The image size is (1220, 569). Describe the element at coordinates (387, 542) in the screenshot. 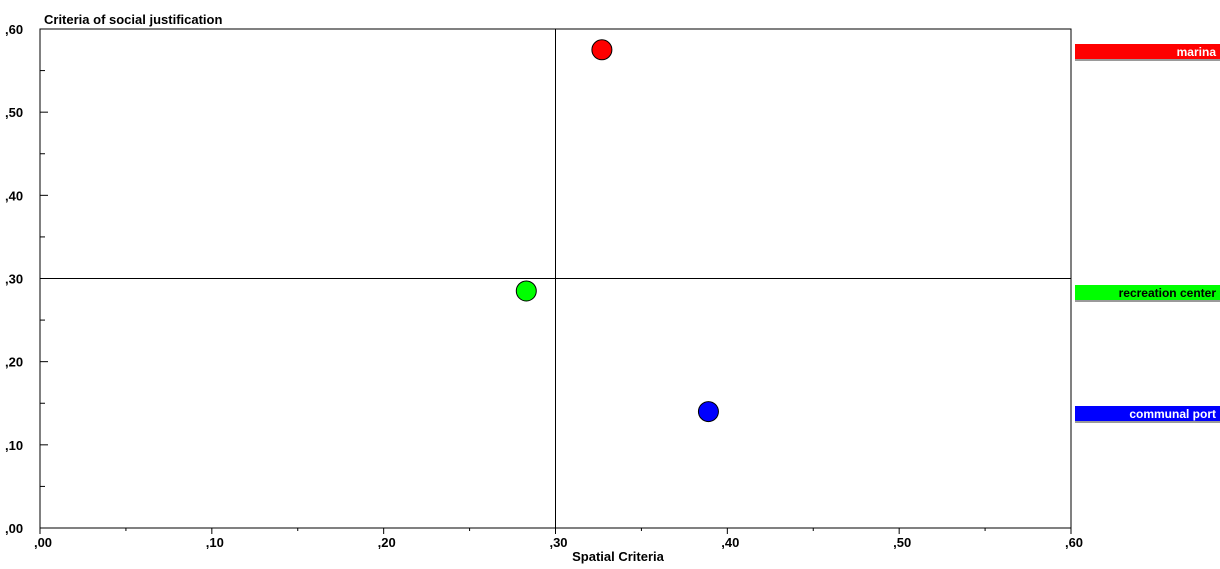

I see `x-tick-label: ,20` at that location.